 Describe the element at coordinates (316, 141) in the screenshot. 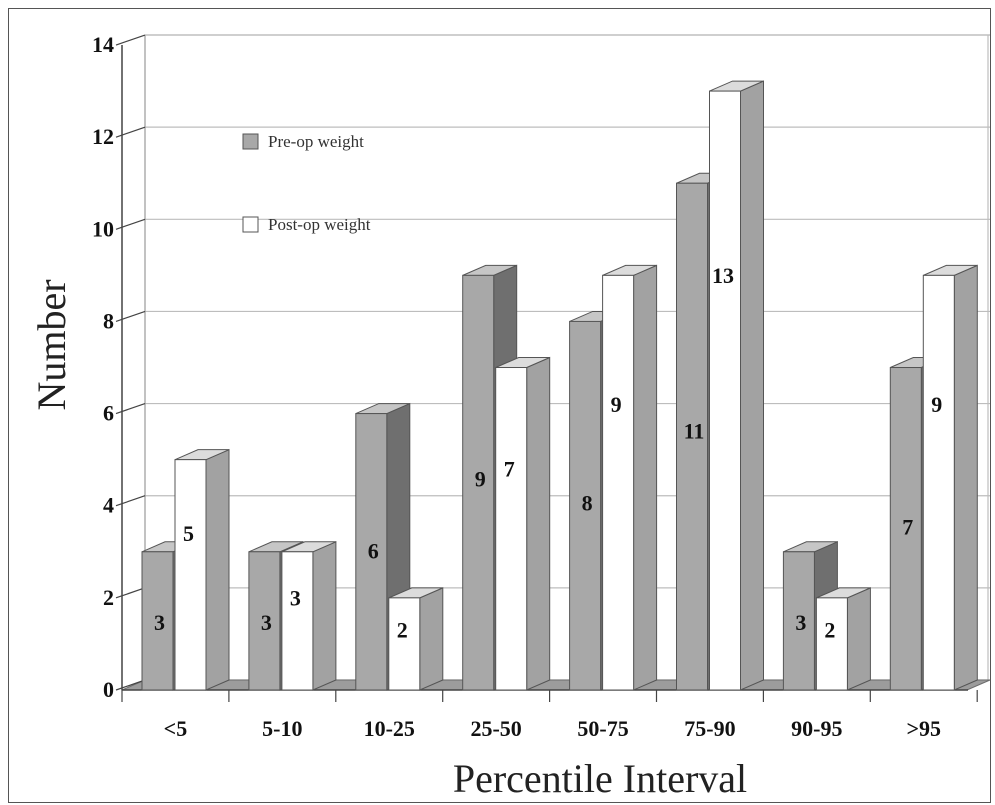

I see `legend-label-pre-op: Pre-op weight` at that location.